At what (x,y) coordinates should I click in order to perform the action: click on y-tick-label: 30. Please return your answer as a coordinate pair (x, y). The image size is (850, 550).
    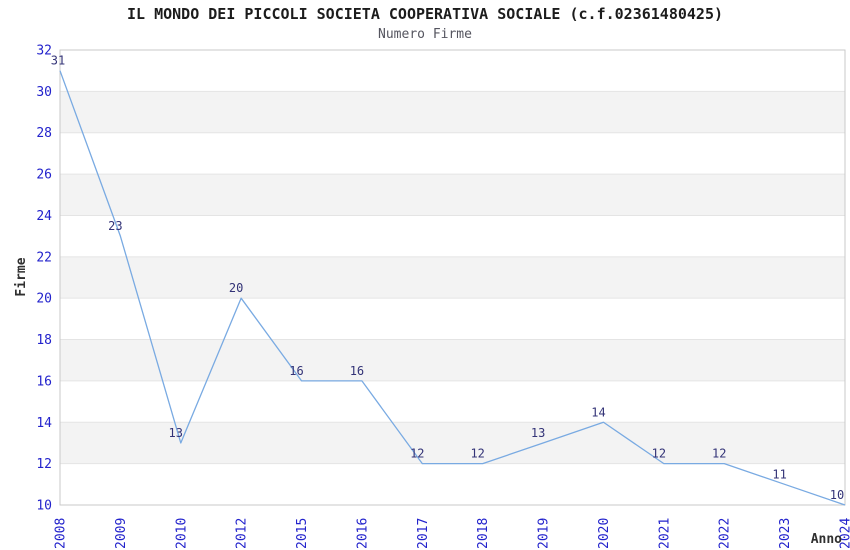
    Looking at the image, I should click on (44, 92).